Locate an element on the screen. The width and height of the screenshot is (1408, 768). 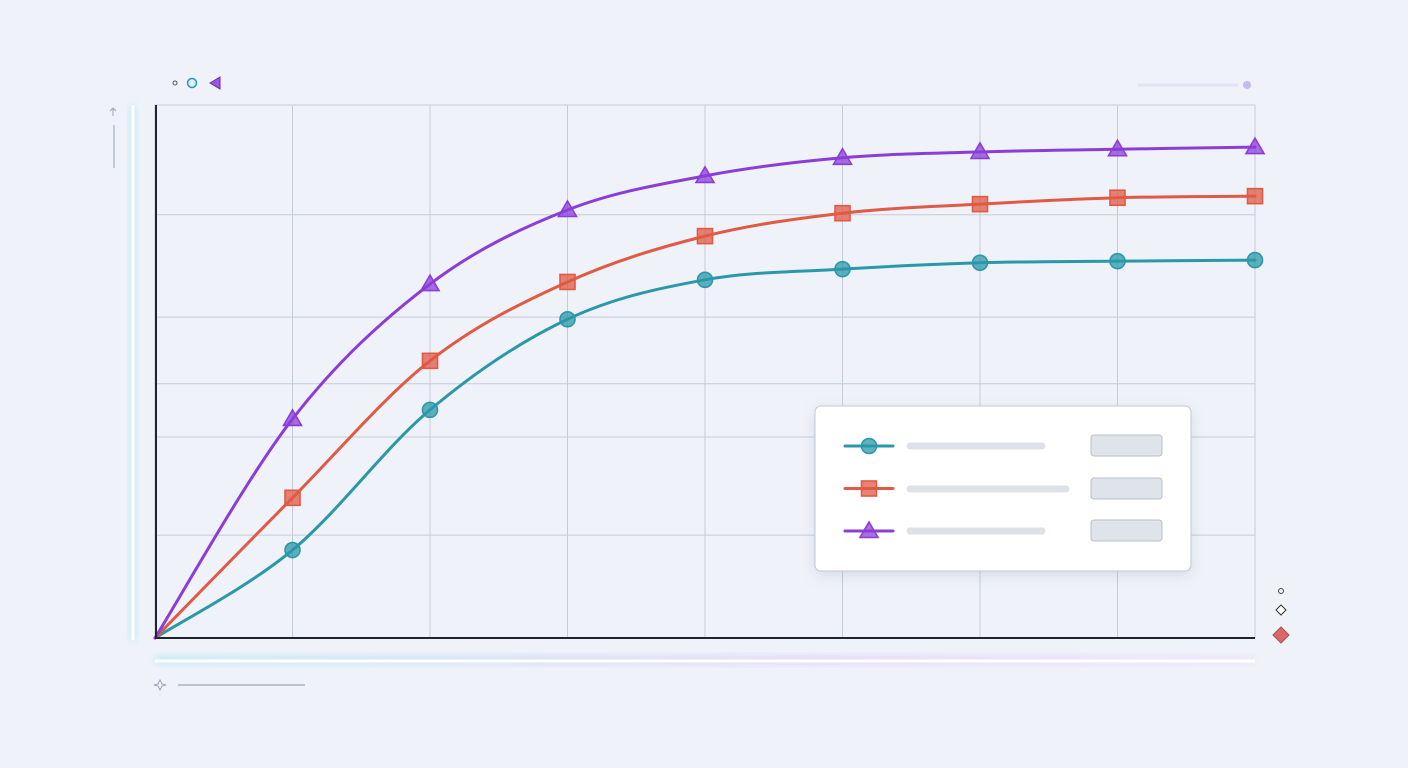
legend is located at coordinates (1003, 488).